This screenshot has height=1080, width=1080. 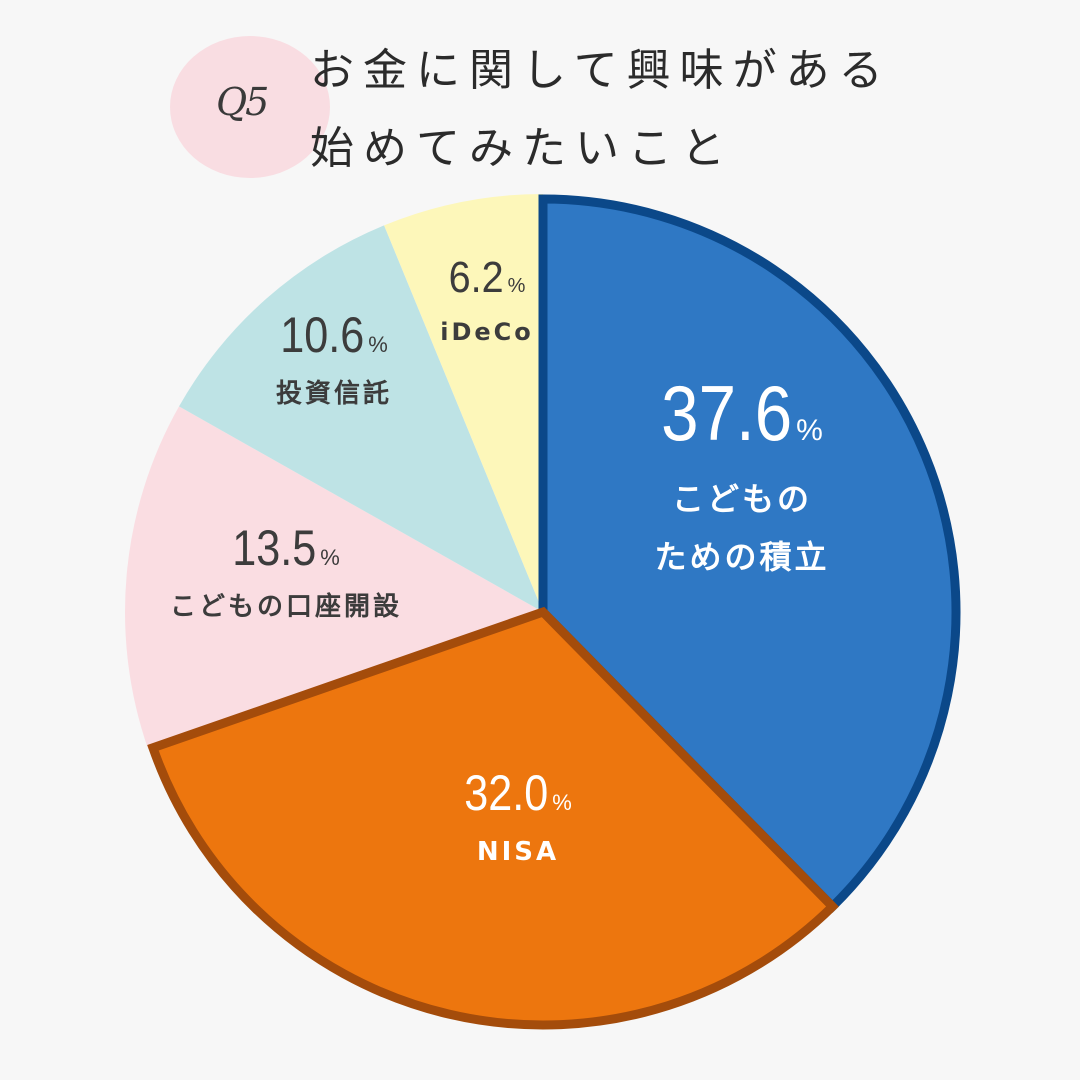 What do you see at coordinates (518, 793) in the screenshot?
I see `slice-value-1: 32.0%` at bounding box center [518, 793].